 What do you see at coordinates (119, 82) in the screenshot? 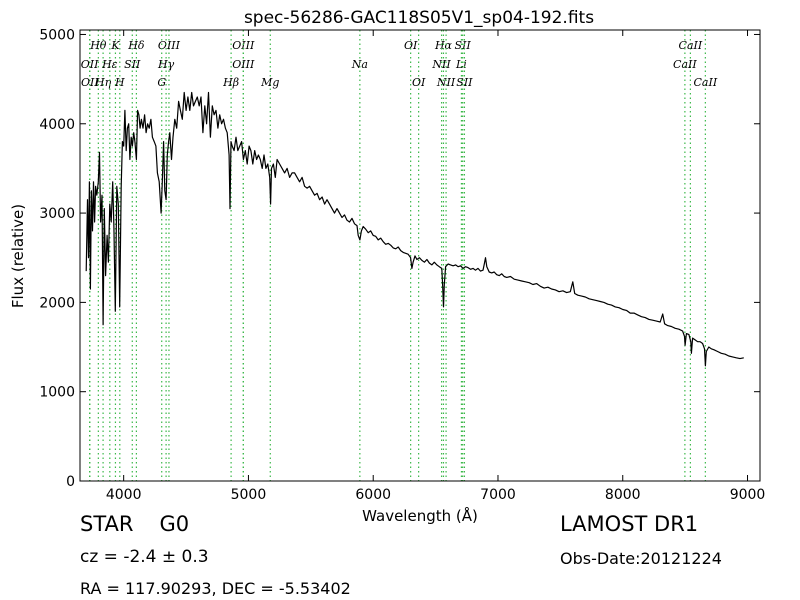
I see `line-marker-label: H` at bounding box center [119, 82].